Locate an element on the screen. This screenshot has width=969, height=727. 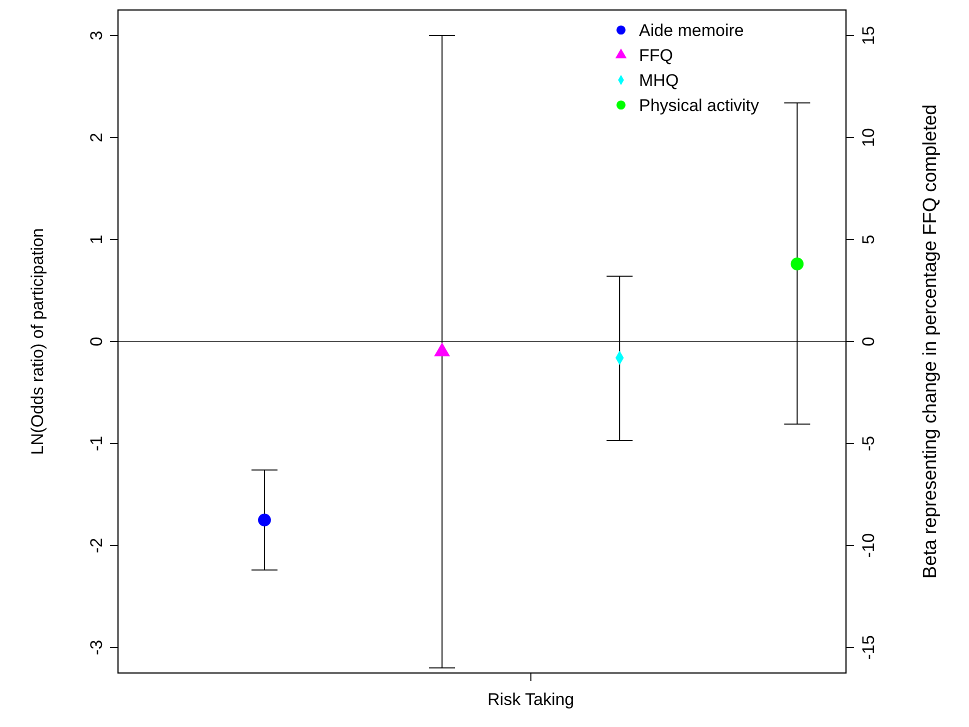
y2-tick-label: -15 is located at coordinates (868, 647).